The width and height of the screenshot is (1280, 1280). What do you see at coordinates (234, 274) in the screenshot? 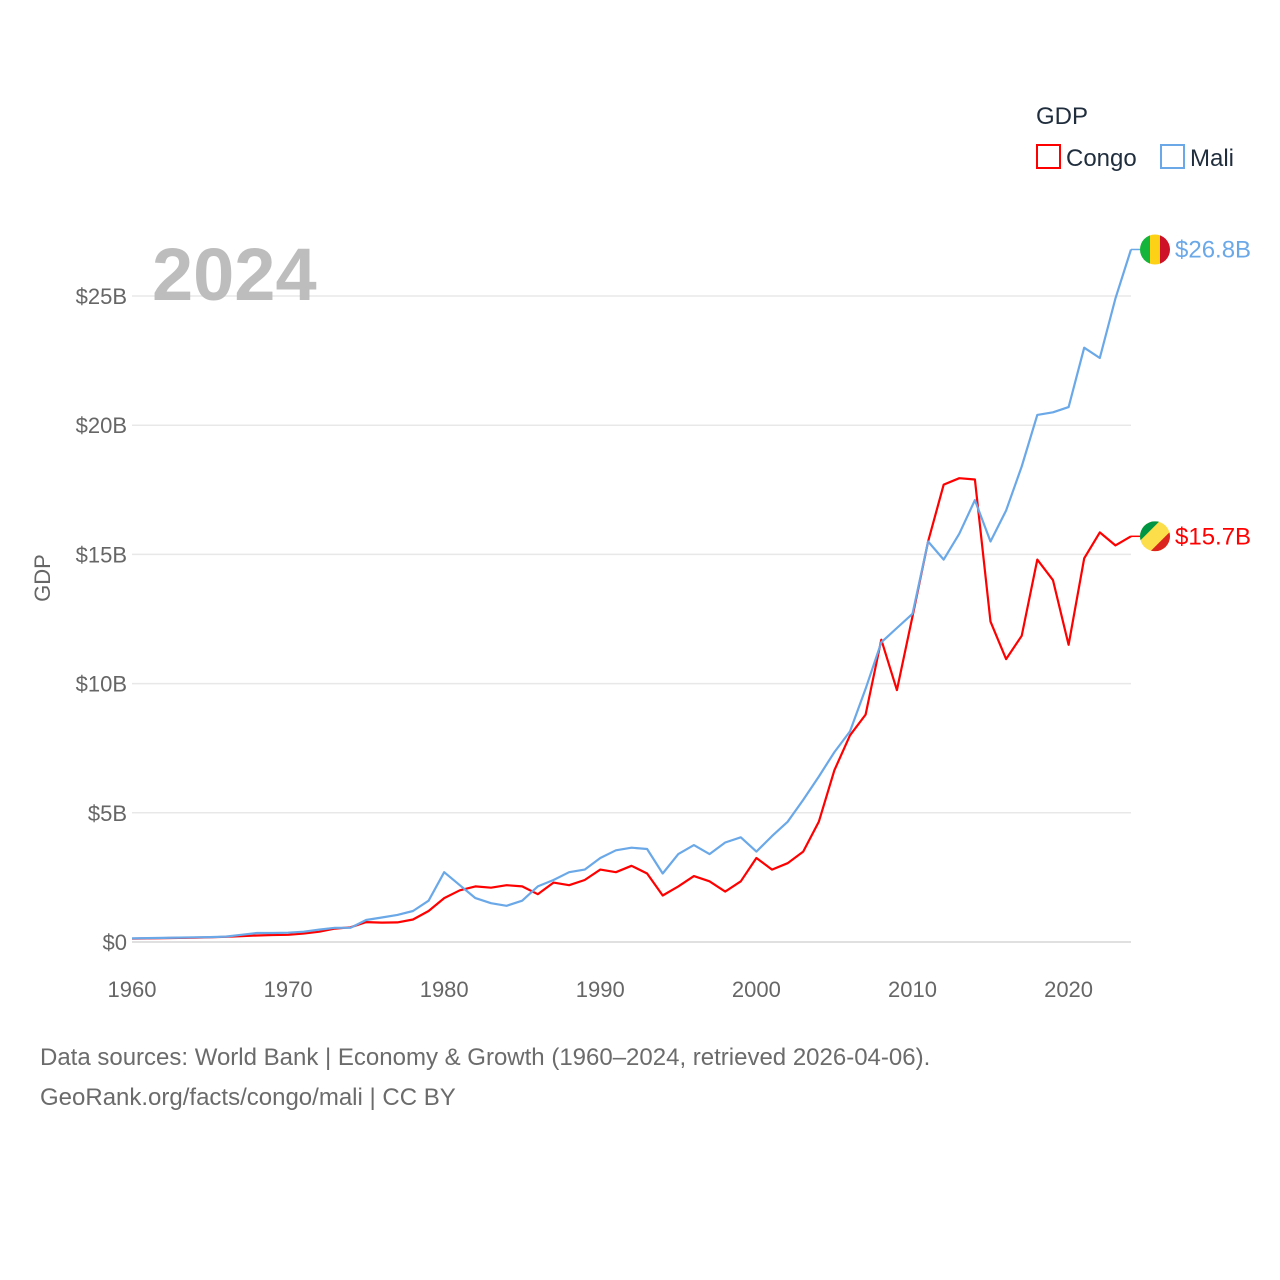
I see `year-label: 2024` at bounding box center [234, 274].